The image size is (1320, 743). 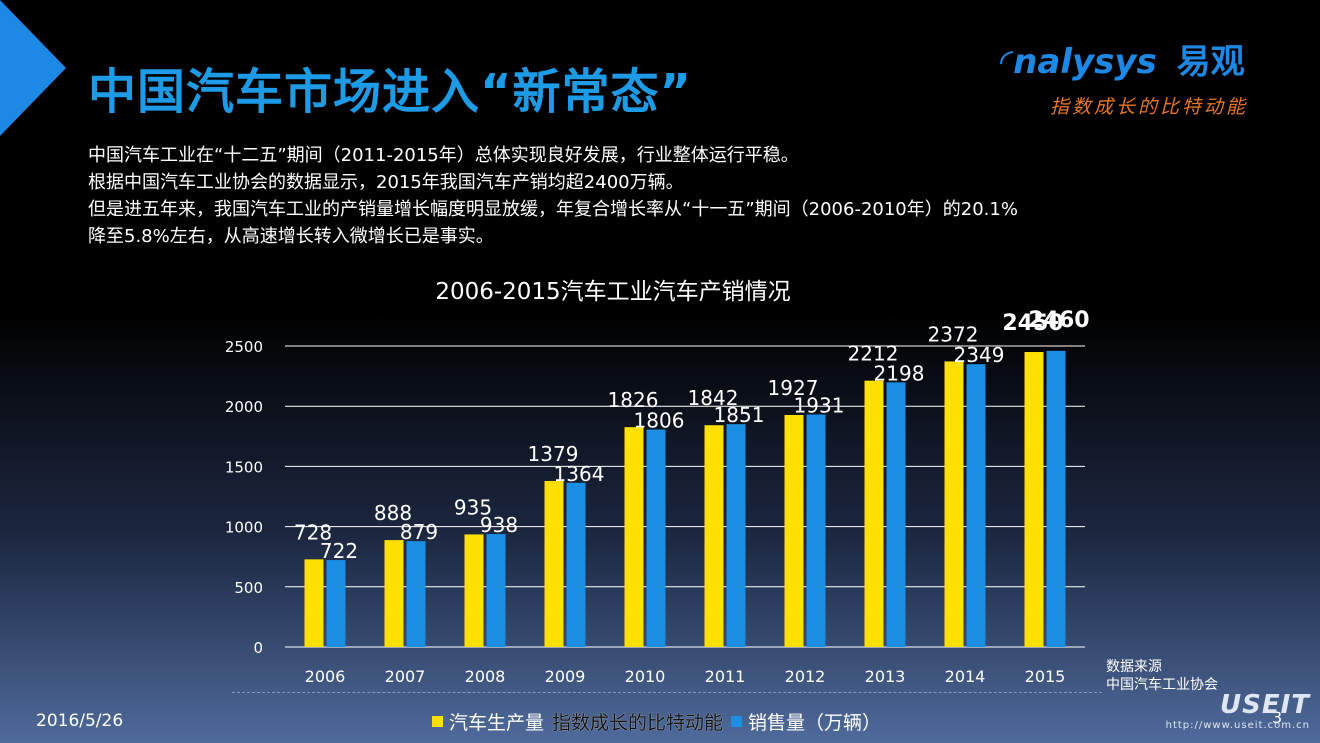 What do you see at coordinates (244, 347) in the screenshot?
I see `y-tick-label: 2500` at bounding box center [244, 347].